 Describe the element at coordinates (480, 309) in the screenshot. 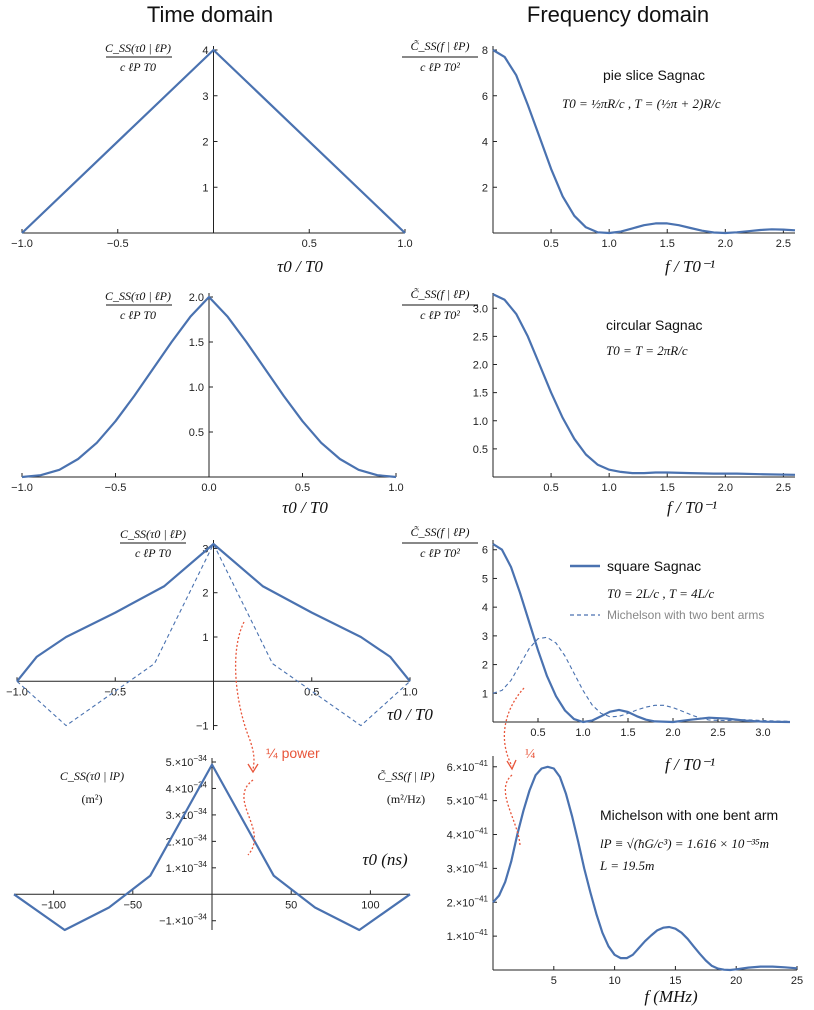

I see `y-tick-label: 3.0` at that location.